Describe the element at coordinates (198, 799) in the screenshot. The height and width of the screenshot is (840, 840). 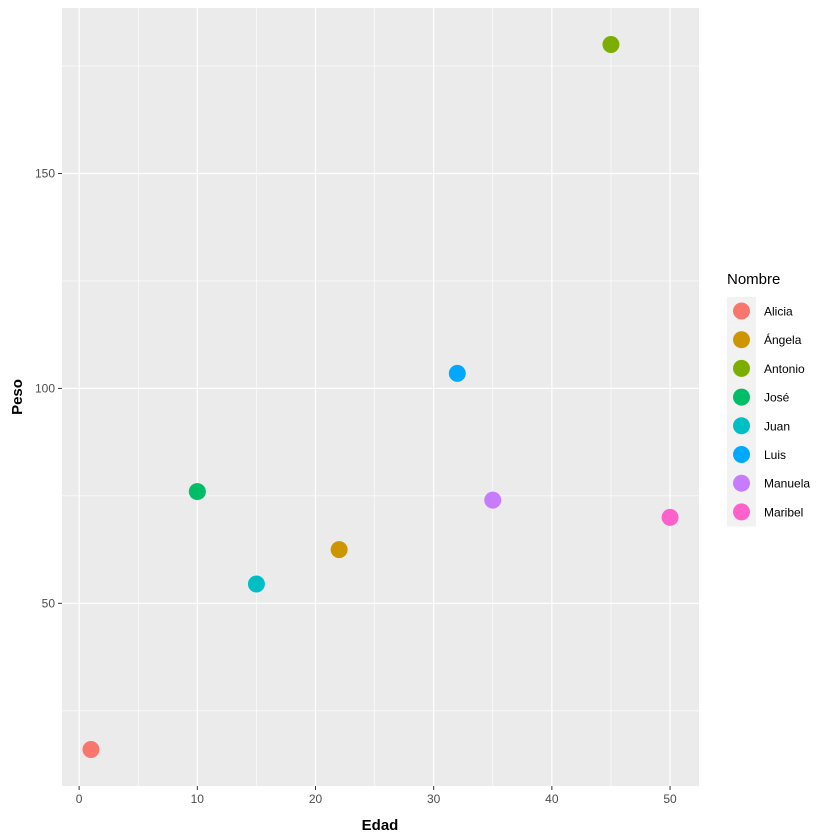
I see `x-tick-label: 10` at that location.